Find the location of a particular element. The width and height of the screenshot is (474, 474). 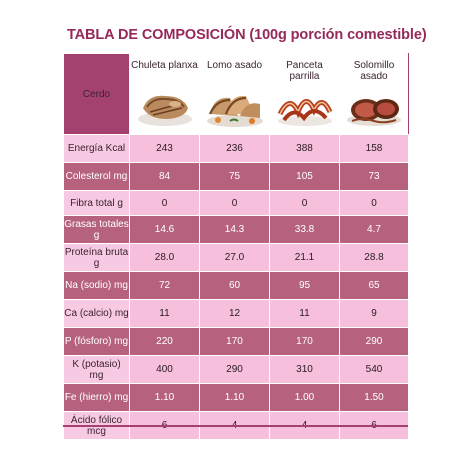

value-cell: 14.6 is located at coordinates (164, 229).